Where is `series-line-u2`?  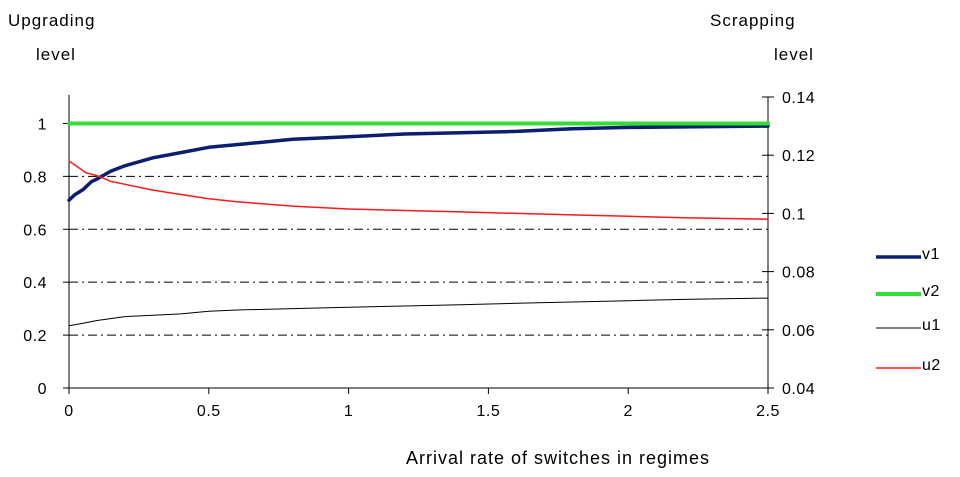 series-line-u2 is located at coordinates (418, 190).